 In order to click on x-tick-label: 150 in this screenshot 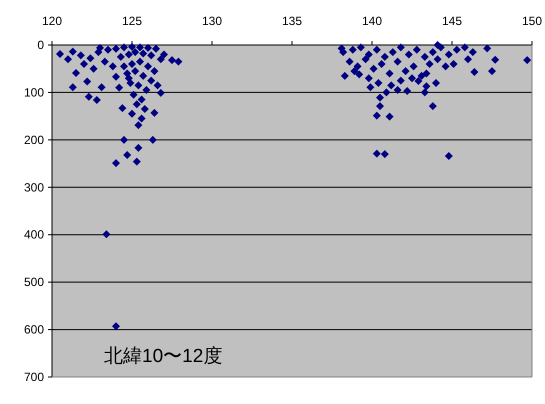, I will do `click(532, 21)`.